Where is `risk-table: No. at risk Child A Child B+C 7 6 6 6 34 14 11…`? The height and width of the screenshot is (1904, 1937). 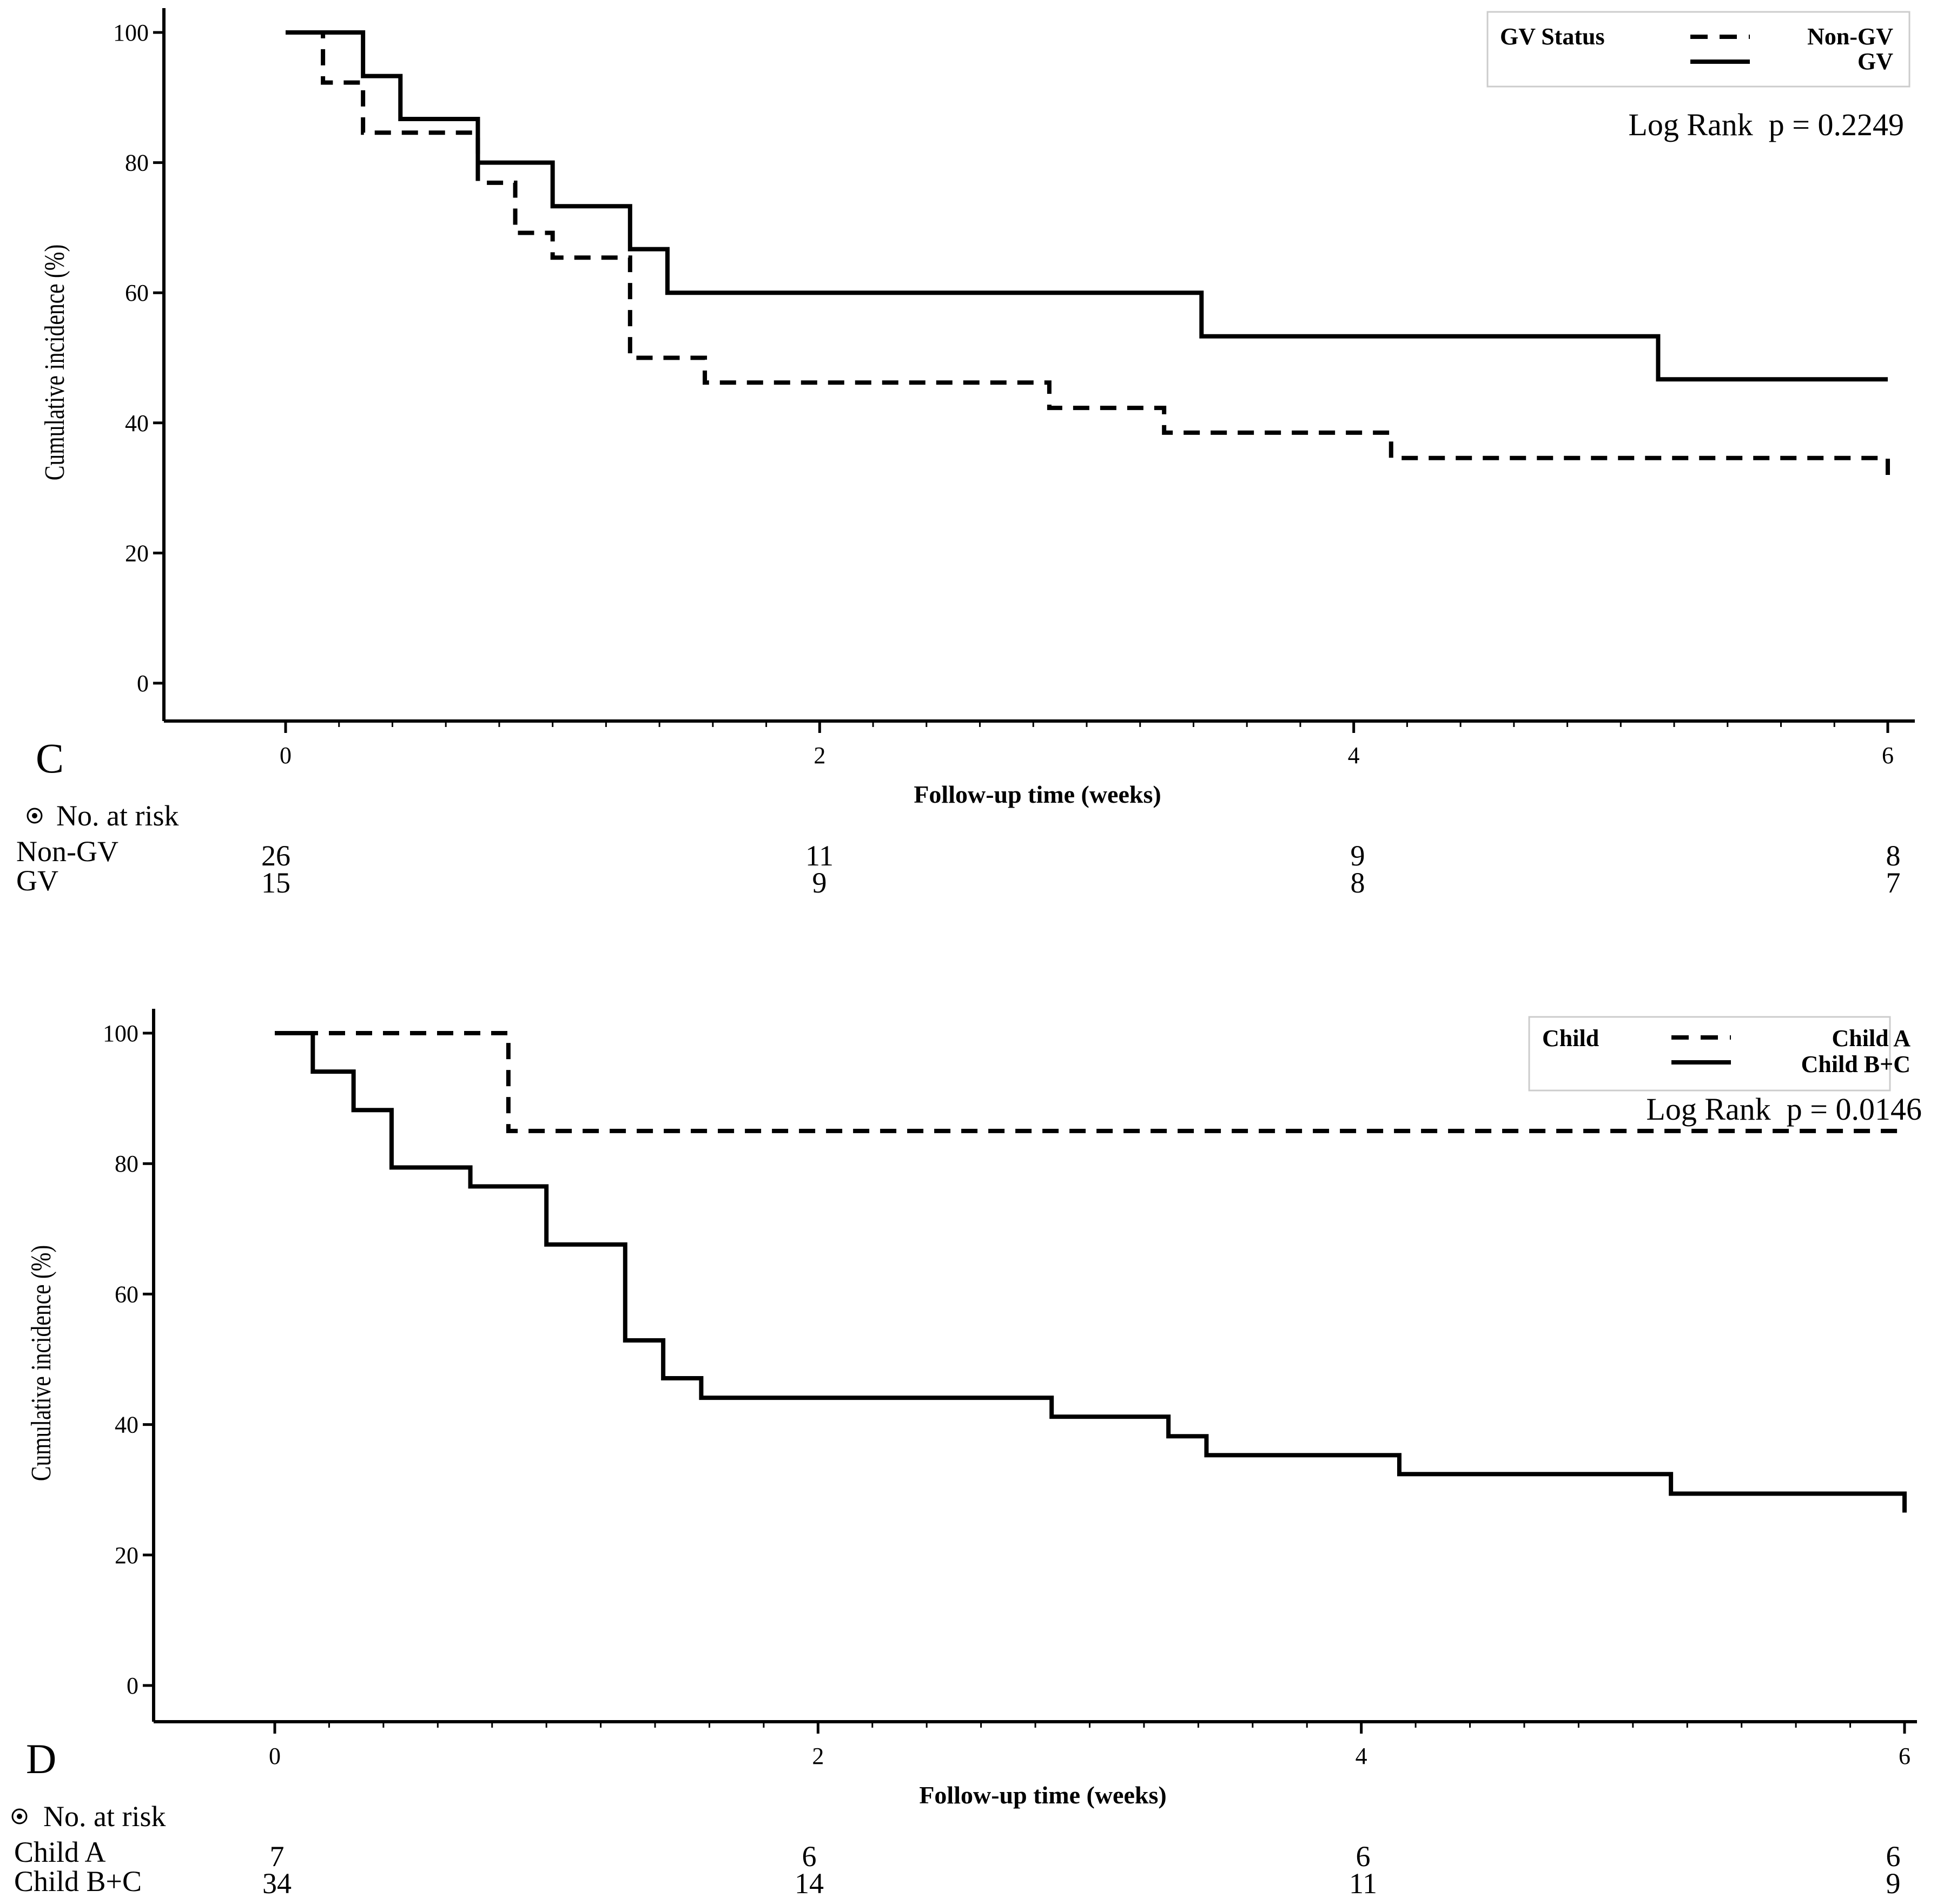 risk-table: No. at risk Child A Child B+C 7 6 6 6 34 14 11… is located at coordinates (956, 1850).